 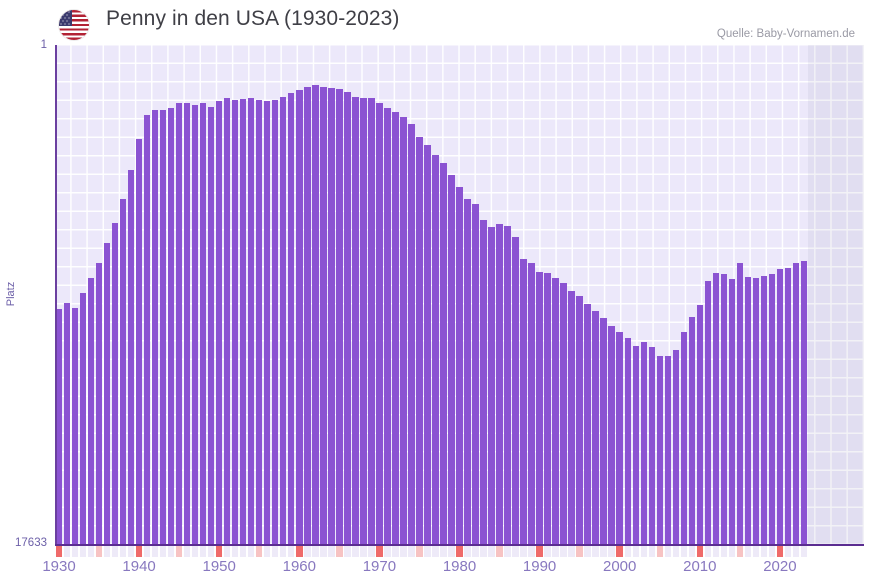 What do you see at coordinates (123, 371) in the screenshot?
I see `bar-1938` at bounding box center [123, 371].